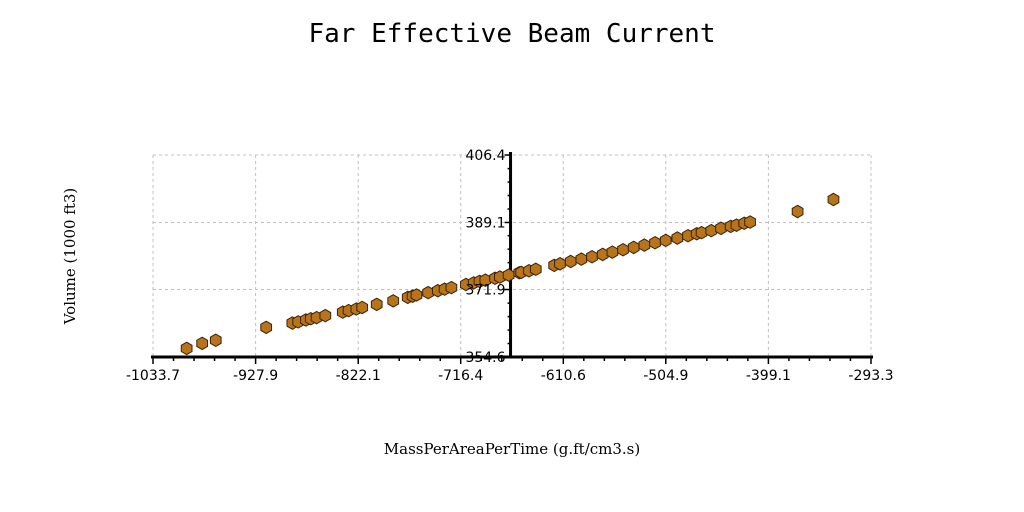 The height and width of the screenshot is (512, 1024). Describe the element at coordinates (255, 376) in the screenshot. I see `x-tick-label: -927.9` at that location.